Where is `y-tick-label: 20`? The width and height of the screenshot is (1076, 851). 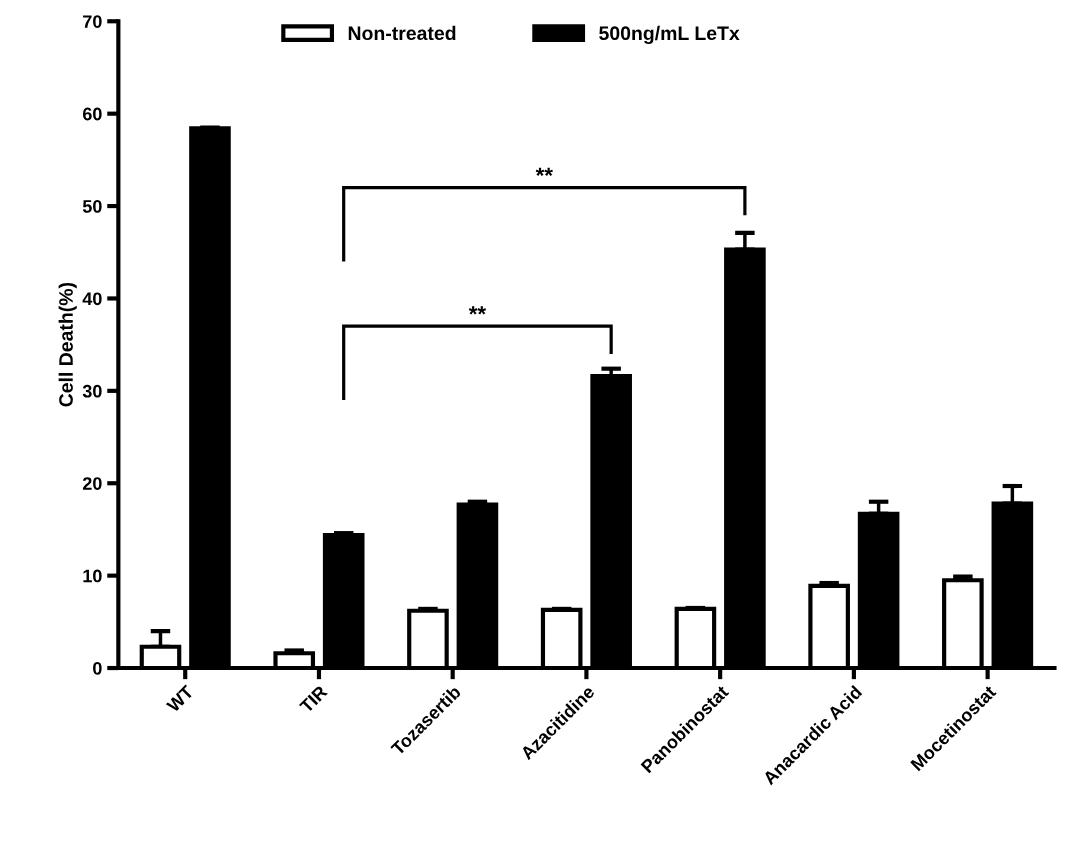
y-tick-label: 20 is located at coordinates (92, 483).